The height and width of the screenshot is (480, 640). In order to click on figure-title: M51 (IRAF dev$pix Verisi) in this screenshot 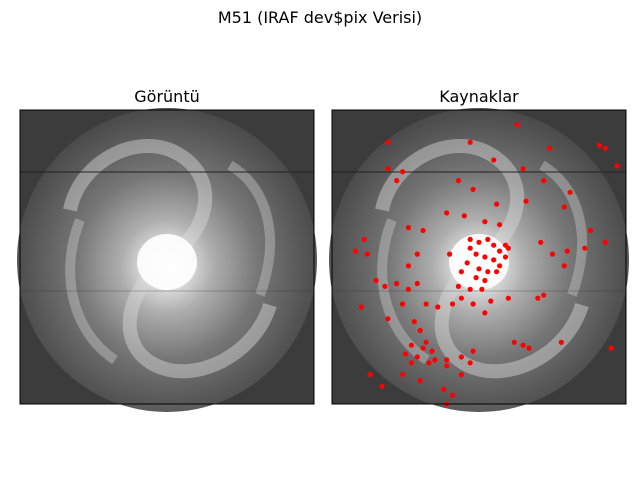, I will do `click(320, 17)`.